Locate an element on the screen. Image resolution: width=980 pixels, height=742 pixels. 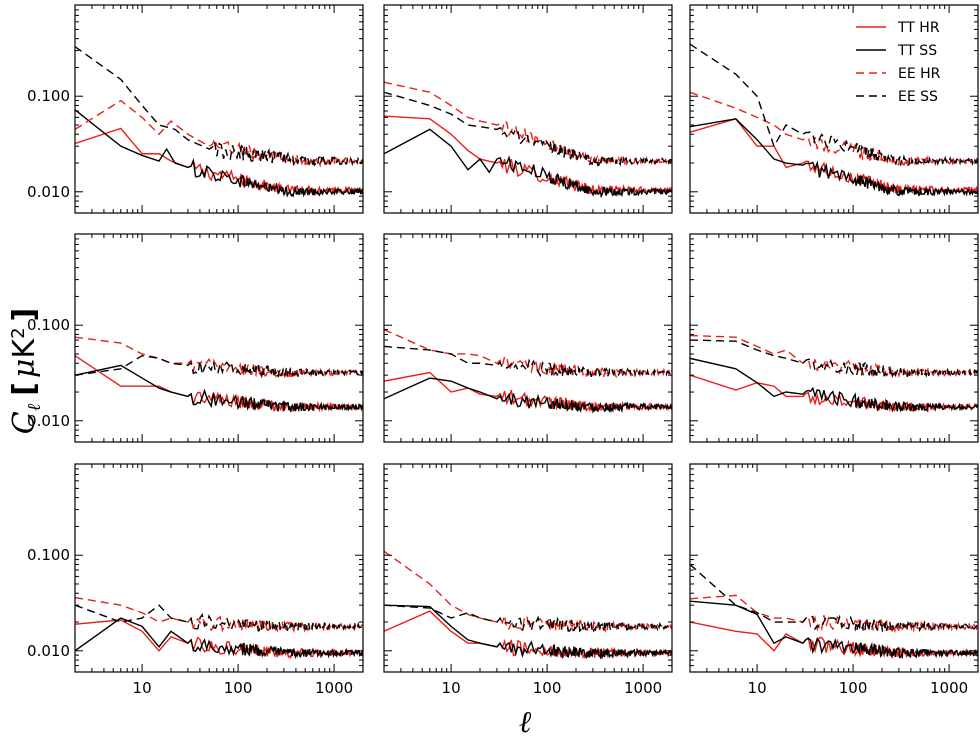
legend-entry: EE SS is located at coordinates (897, 97).